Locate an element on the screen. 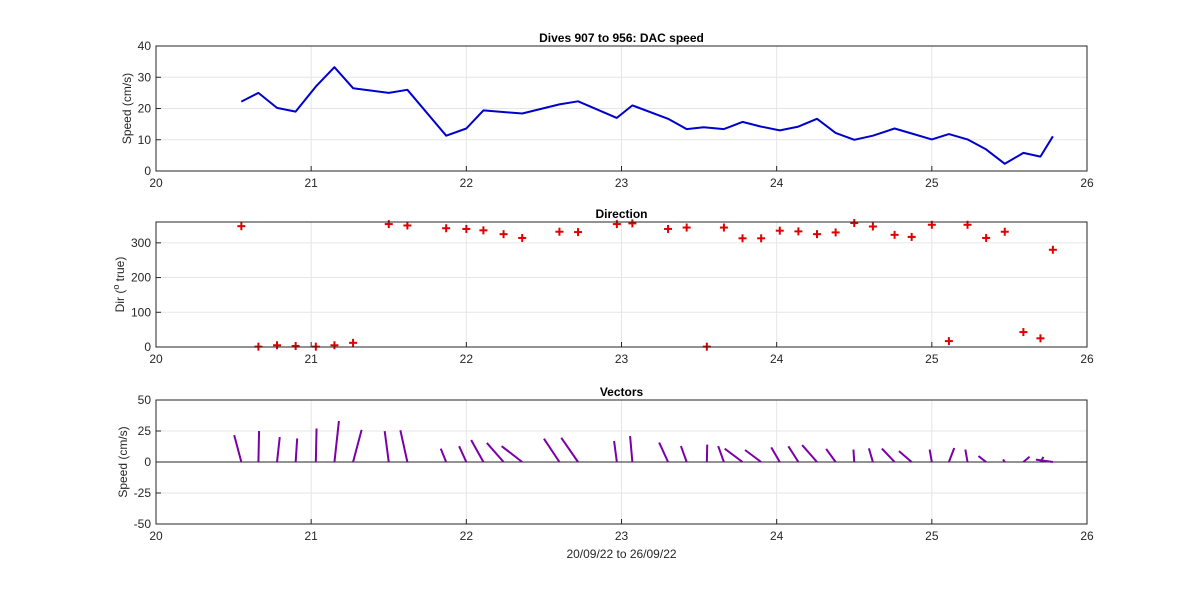  speed-x-tick-label: 25 is located at coordinates (932, 183).